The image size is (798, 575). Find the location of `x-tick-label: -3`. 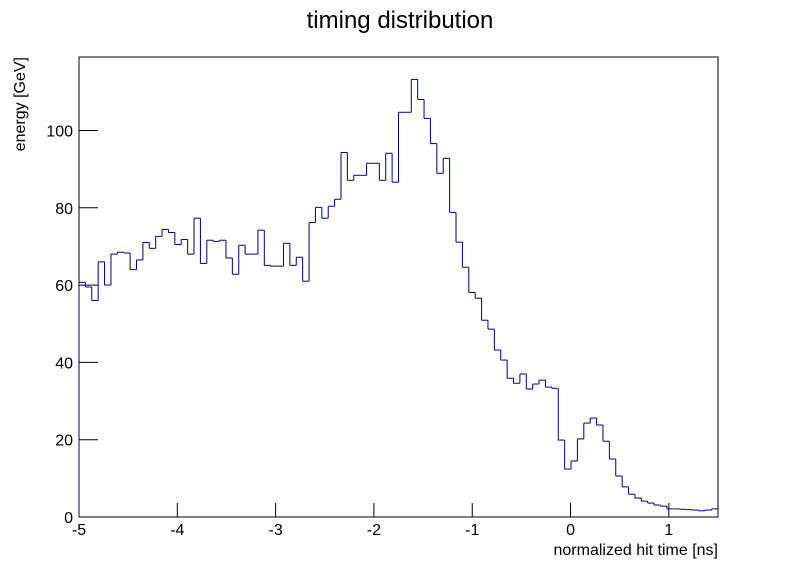

x-tick-label: -3 is located at coordinates (275, 530).